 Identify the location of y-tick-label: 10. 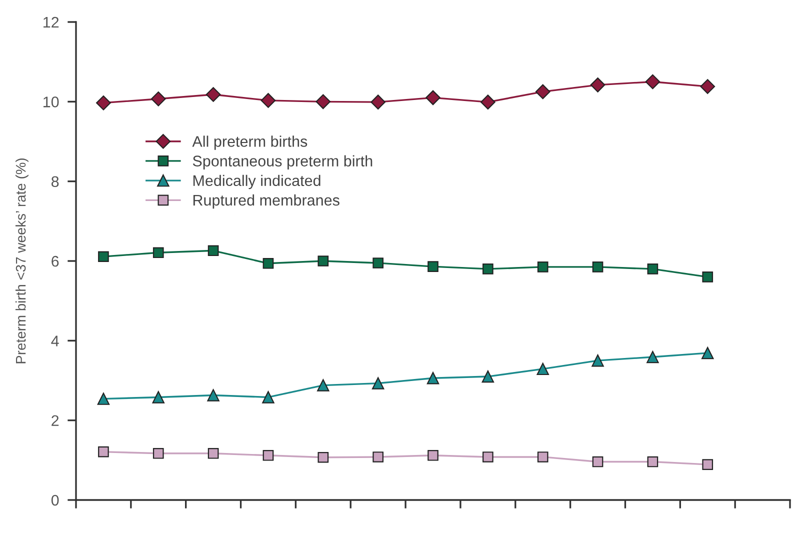
(51, 102).